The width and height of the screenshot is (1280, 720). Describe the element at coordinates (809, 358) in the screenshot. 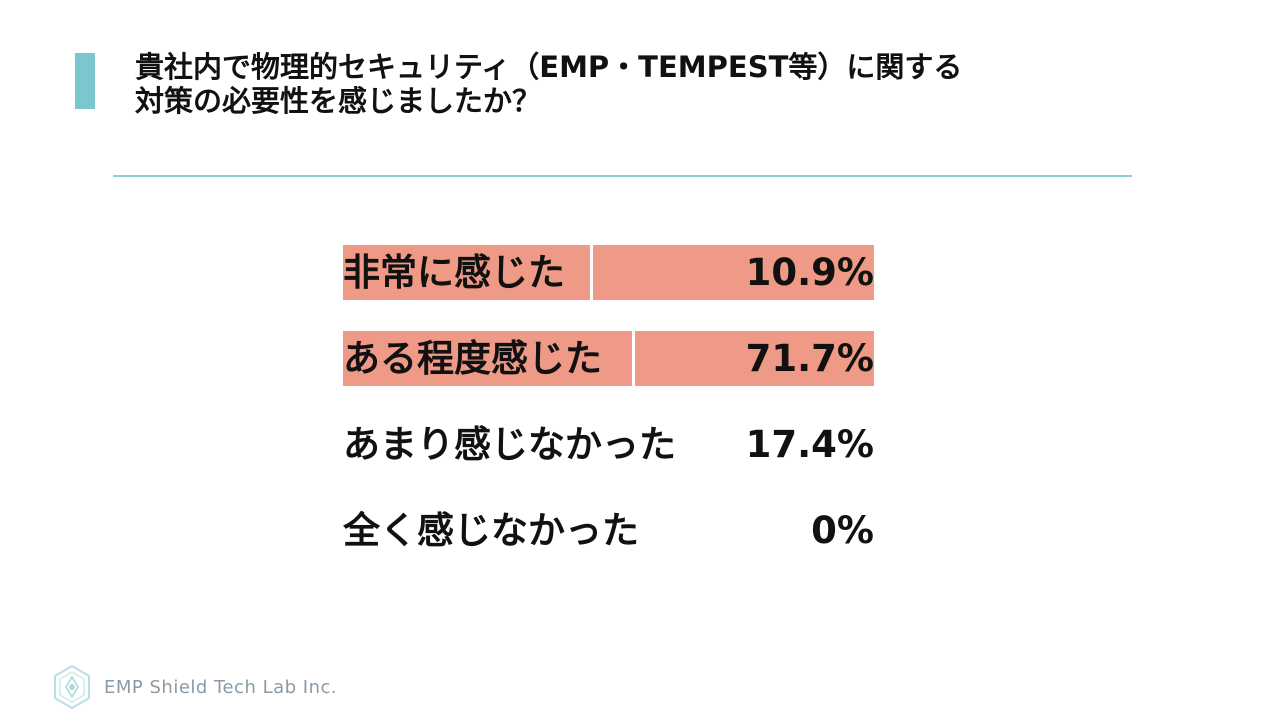

I see `row-value: 71.7%` at that location.